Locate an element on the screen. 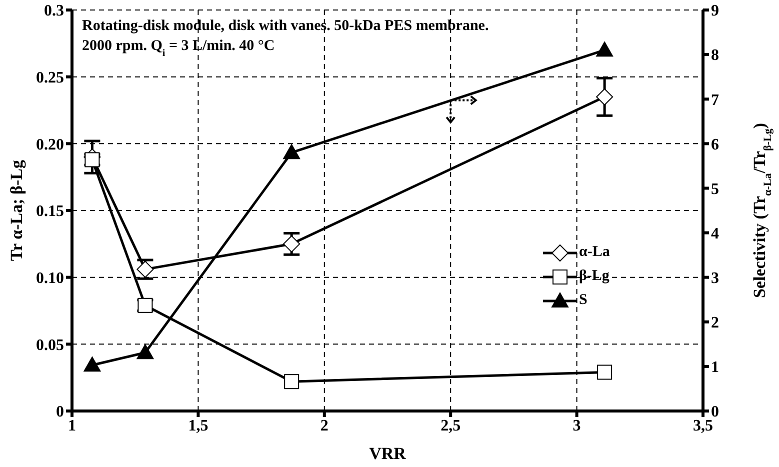  y-axis-title: Tr α-La; β-Lg is located at coordinates (16, 210).